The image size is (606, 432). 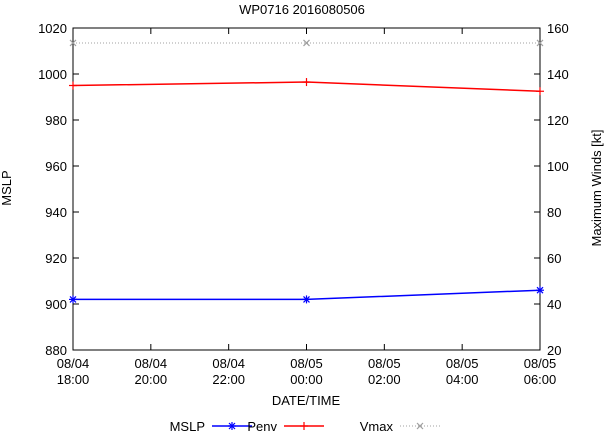 I want to click on y-left-tick-label: 900, so click(x=56, y=304).